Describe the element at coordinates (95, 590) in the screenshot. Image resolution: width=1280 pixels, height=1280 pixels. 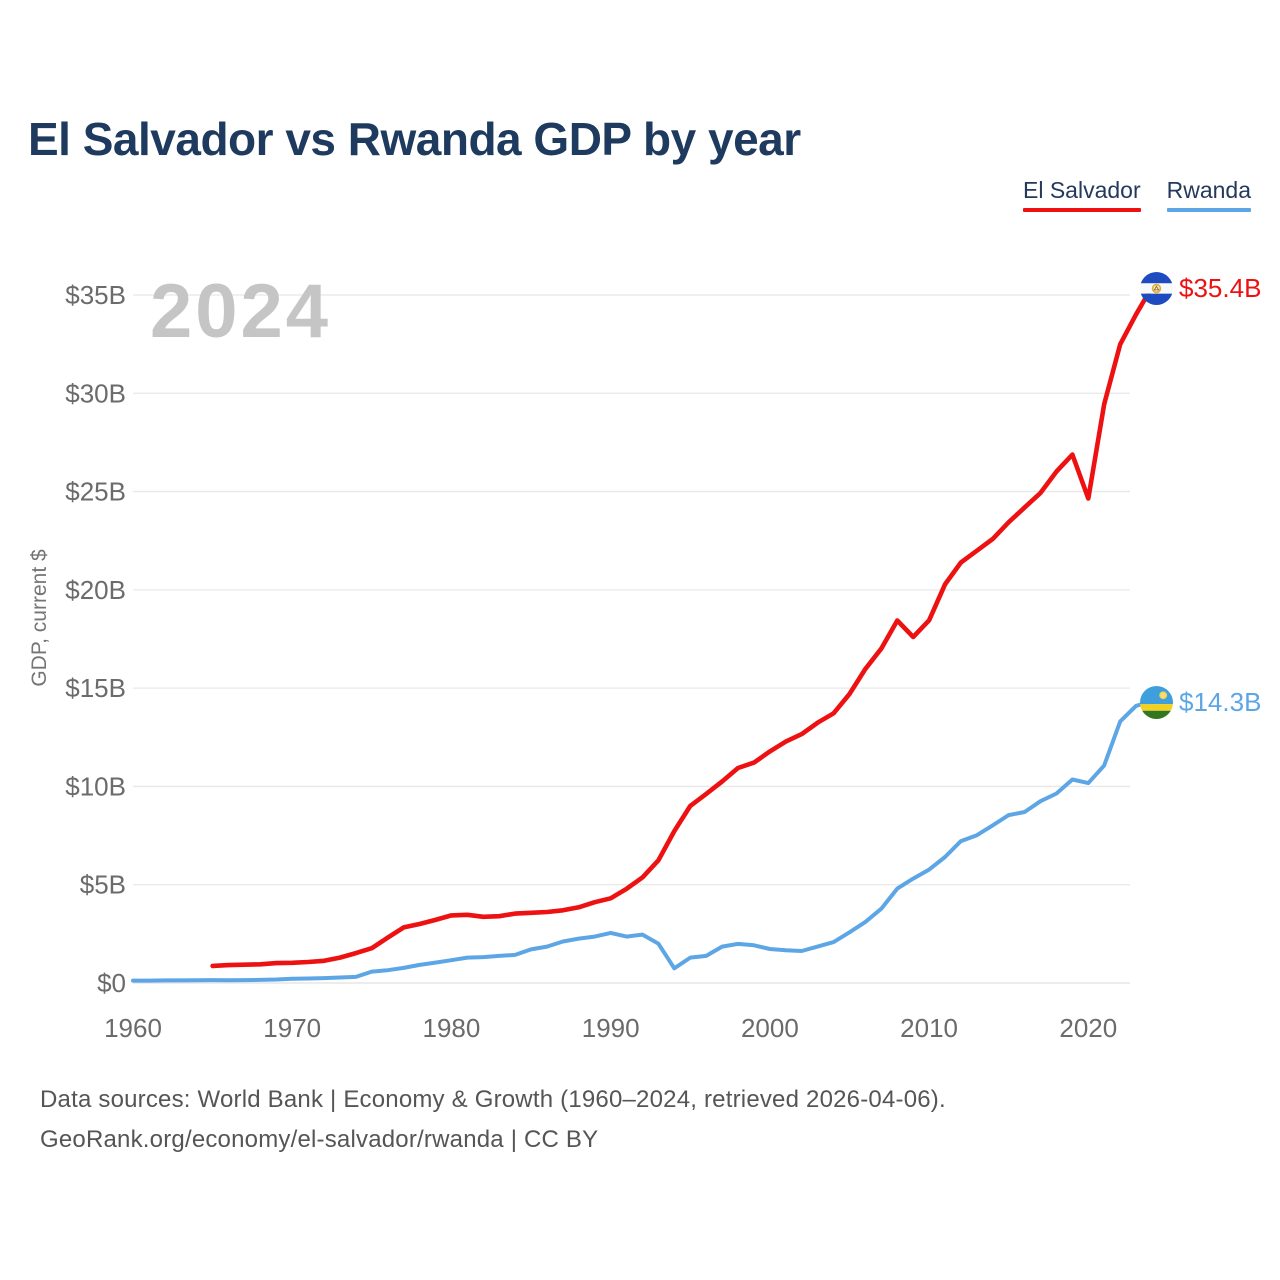
I see `y-tick-label: $20B` at that location.